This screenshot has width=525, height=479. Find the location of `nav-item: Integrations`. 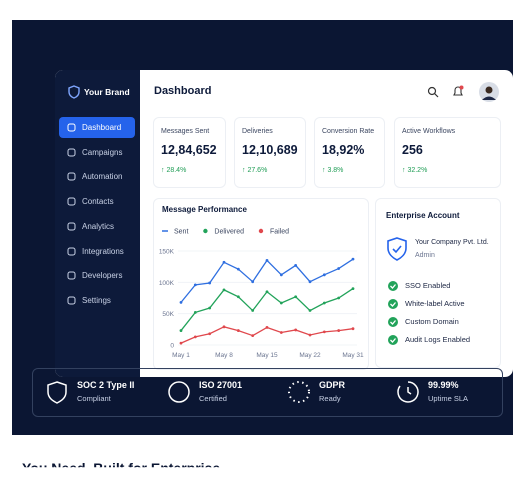

nav-item: Integrations is located at coordinates (97, 251).